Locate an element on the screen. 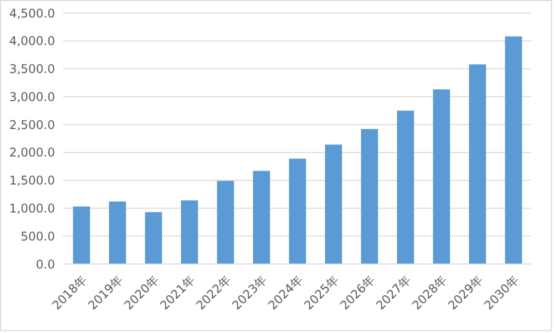  y-tick-label: 4,500.0 is located at coordinates (32, 13).